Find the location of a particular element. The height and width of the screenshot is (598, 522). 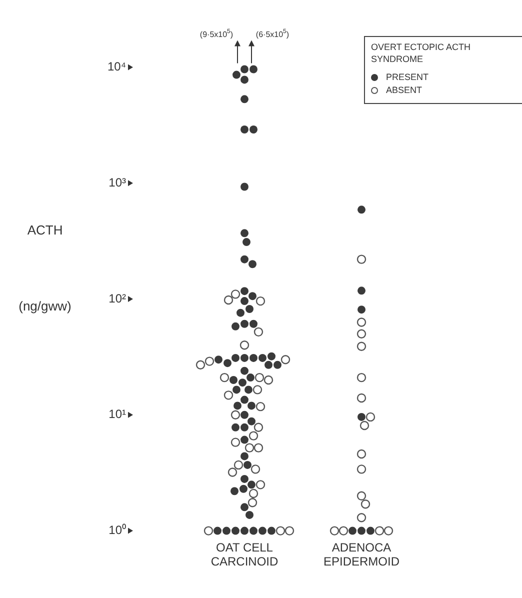

text: ACTH (ng/gww) is located at coordinates (45, 268).